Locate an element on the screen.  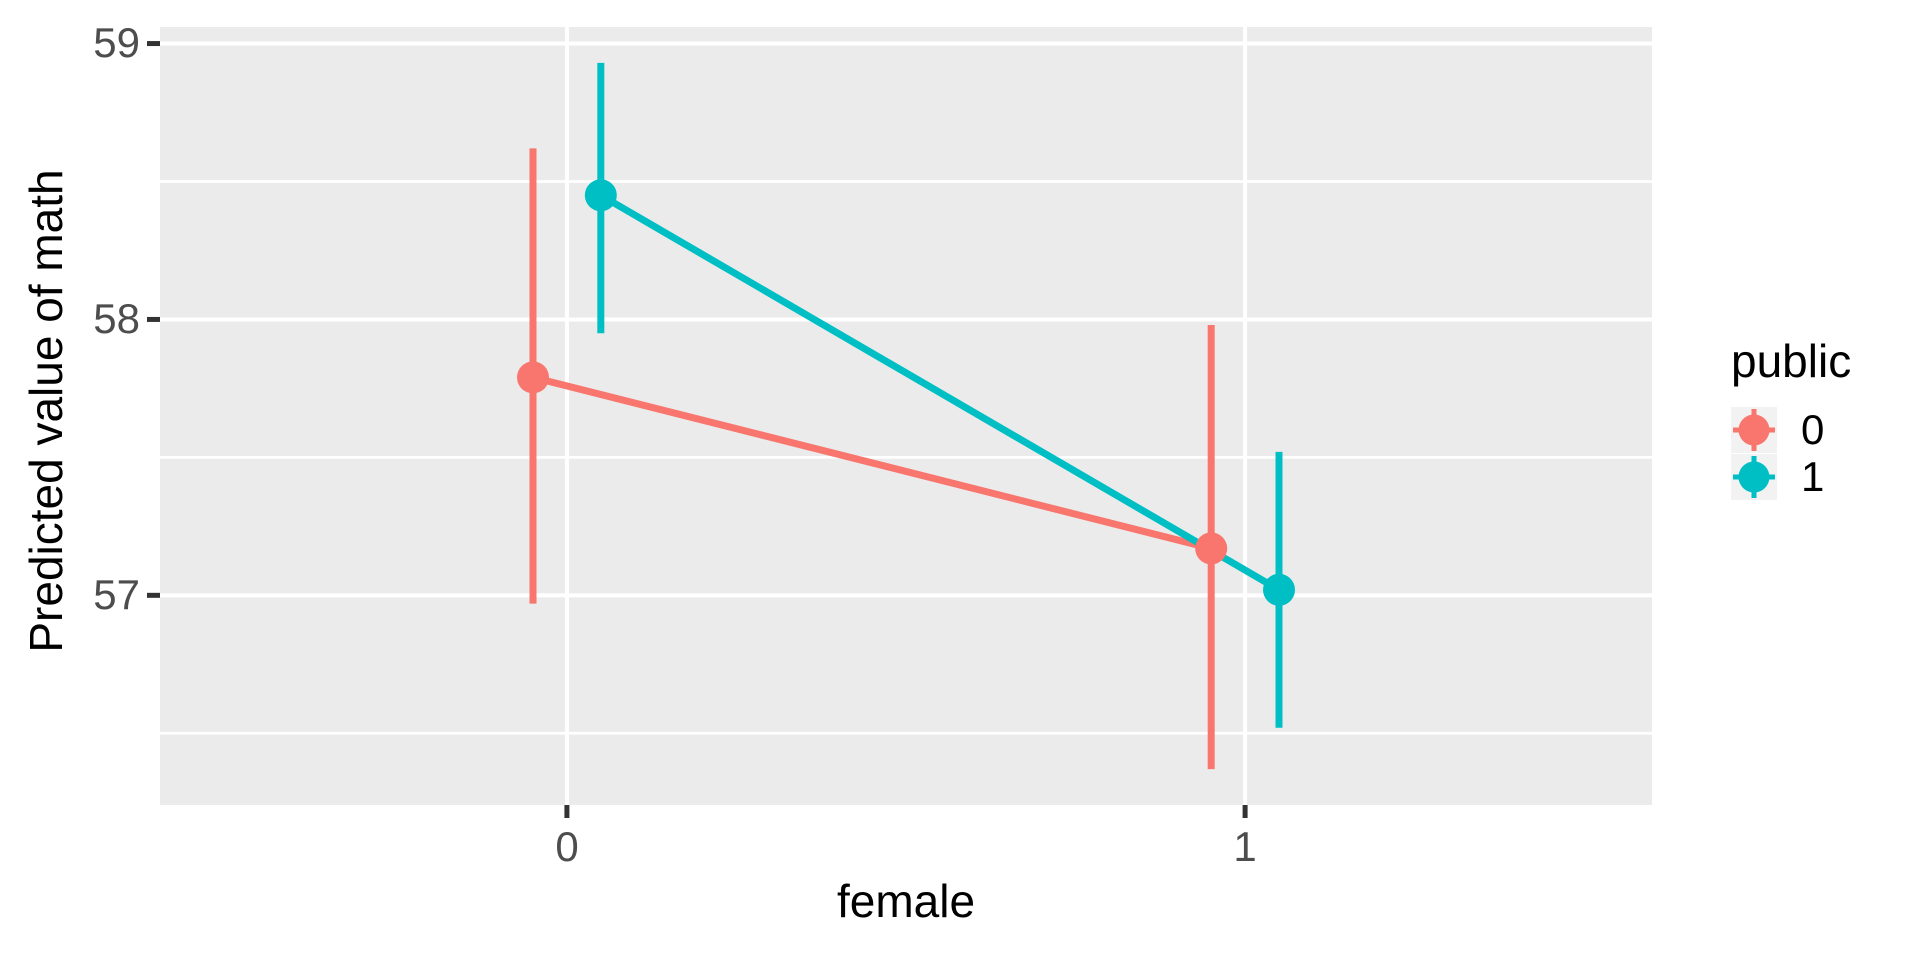
legend-title: public is located at coordinates (1791, 361).